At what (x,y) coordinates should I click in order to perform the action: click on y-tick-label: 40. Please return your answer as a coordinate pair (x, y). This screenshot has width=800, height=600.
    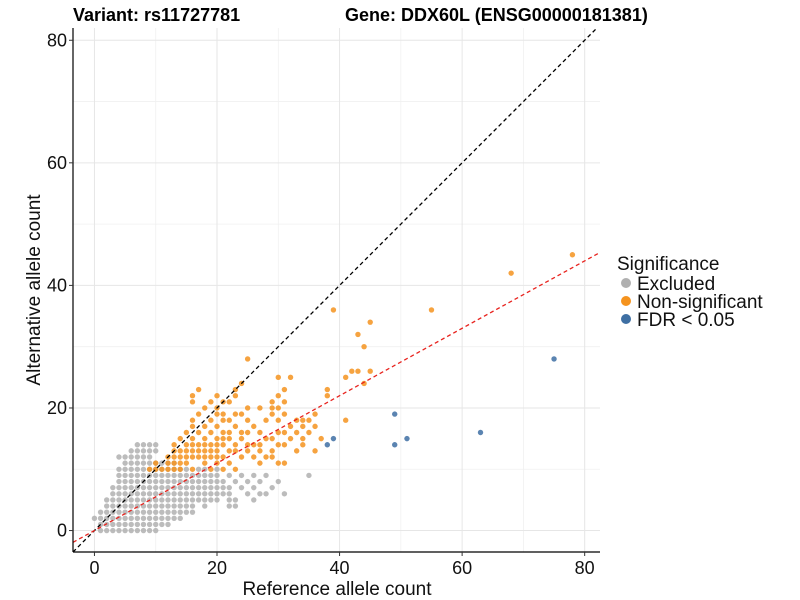
    Looking at the image, I should click on (57, 285).